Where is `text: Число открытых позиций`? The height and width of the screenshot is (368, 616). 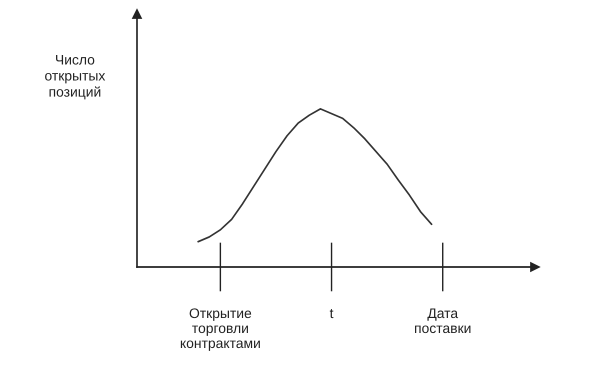 text: Число открытых позиций is located at coordinates (75, 77).